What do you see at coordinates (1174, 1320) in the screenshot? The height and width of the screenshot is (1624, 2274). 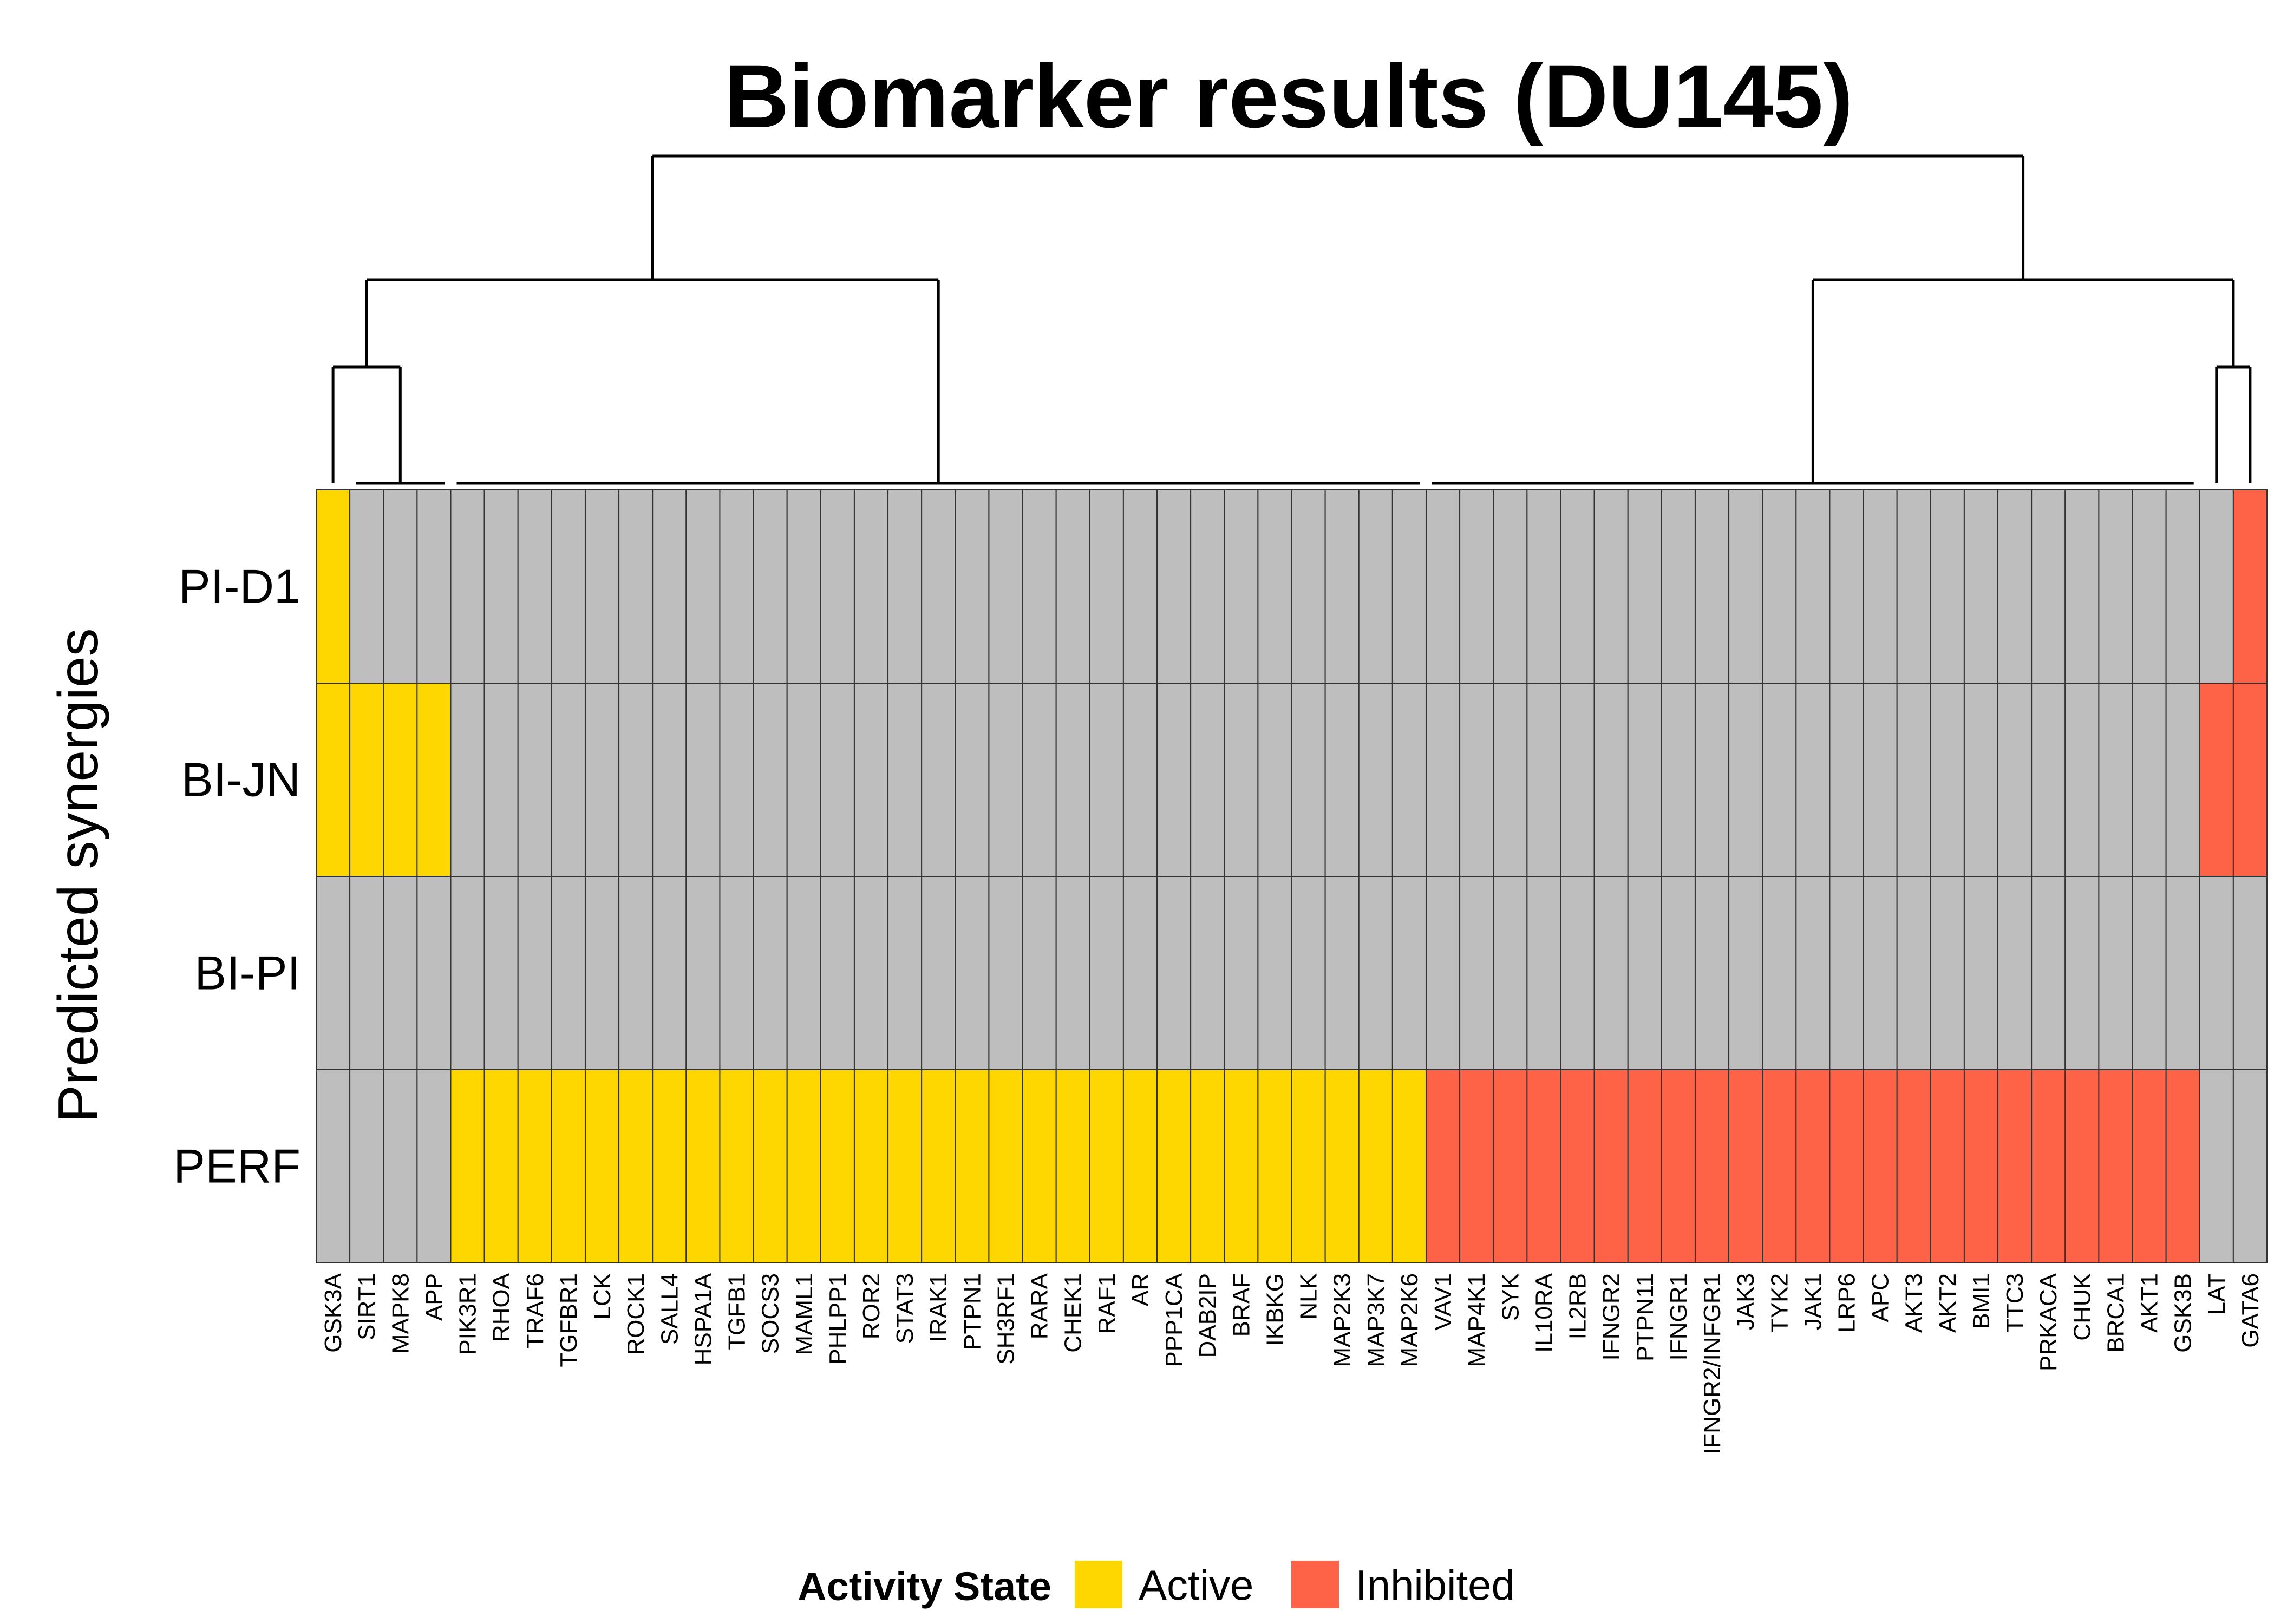 I see `column-label: PPP1CA` at bounding box center [1174, 1320].